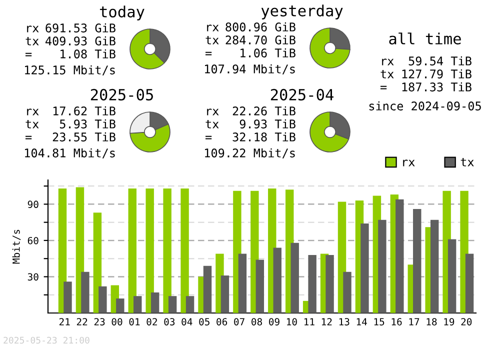 The height and width of the screenshot is (348, 500). I want to click on x-tick-label: 19, so click(449, 322).